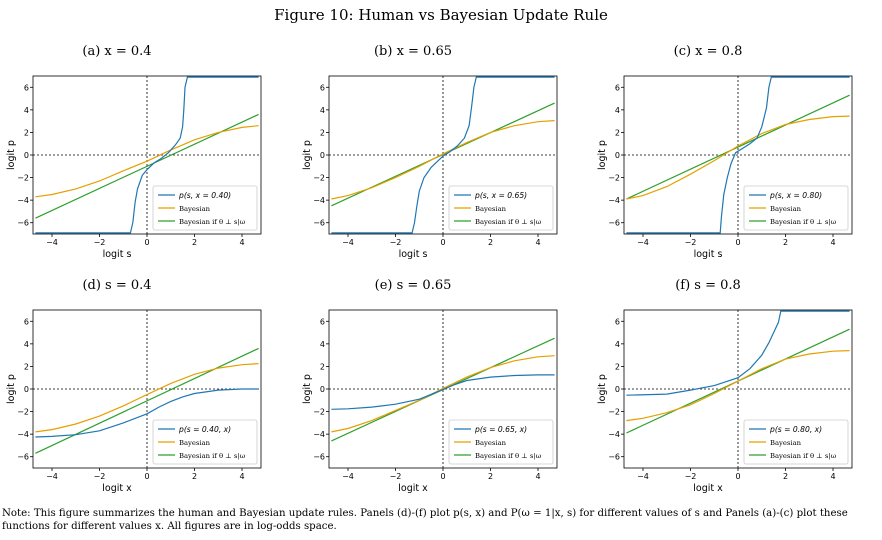  Describe the element at coordinates (204, 195) in the screenshot. I see `legend-label-human: p(s, x = 0.40)` at that location.